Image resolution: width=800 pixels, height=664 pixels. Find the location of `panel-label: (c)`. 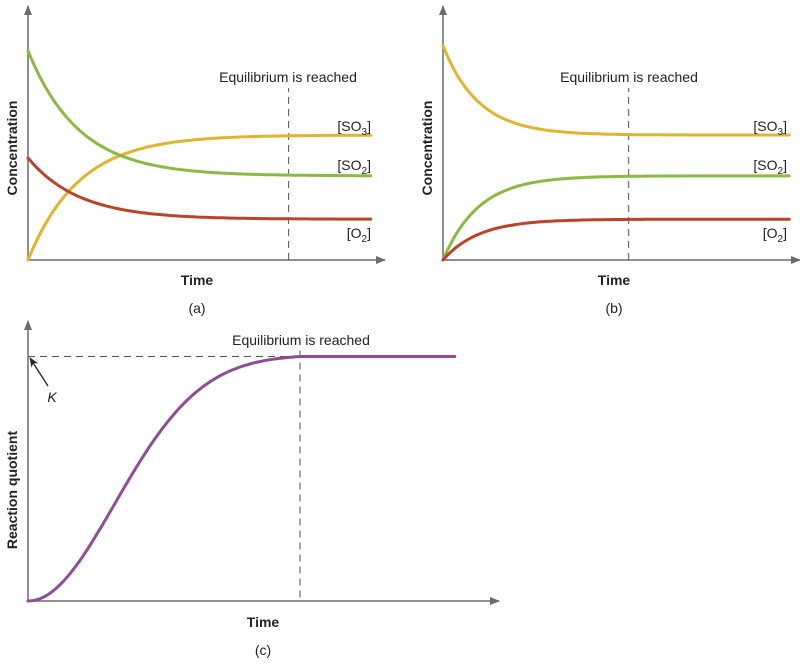

panel-label: (c) is located at coordinates (263, 650).